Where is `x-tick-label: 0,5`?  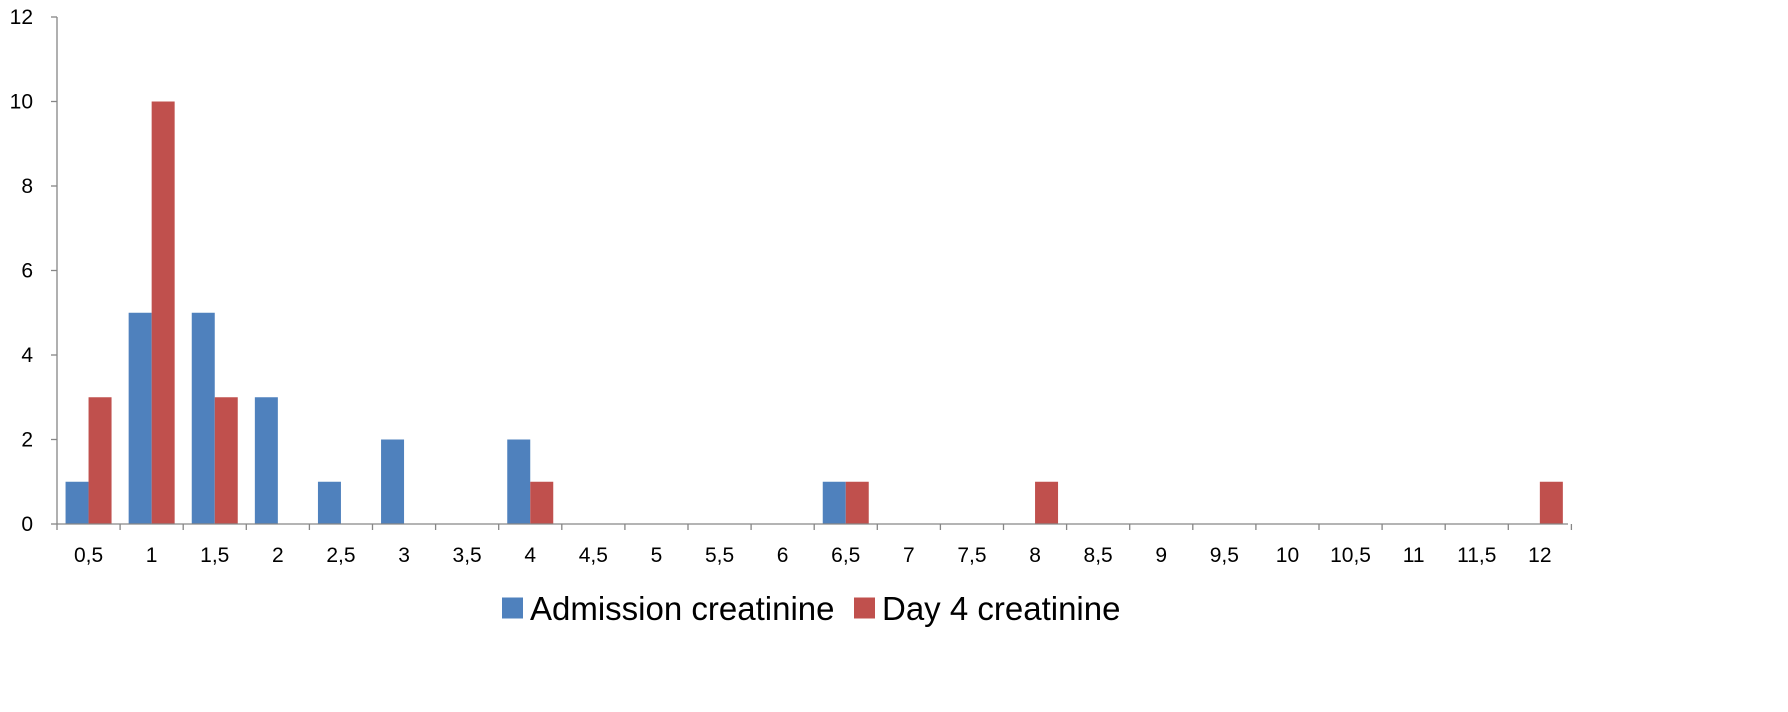
x-tick-label: 0,5 is located at coordinates (88, 555).